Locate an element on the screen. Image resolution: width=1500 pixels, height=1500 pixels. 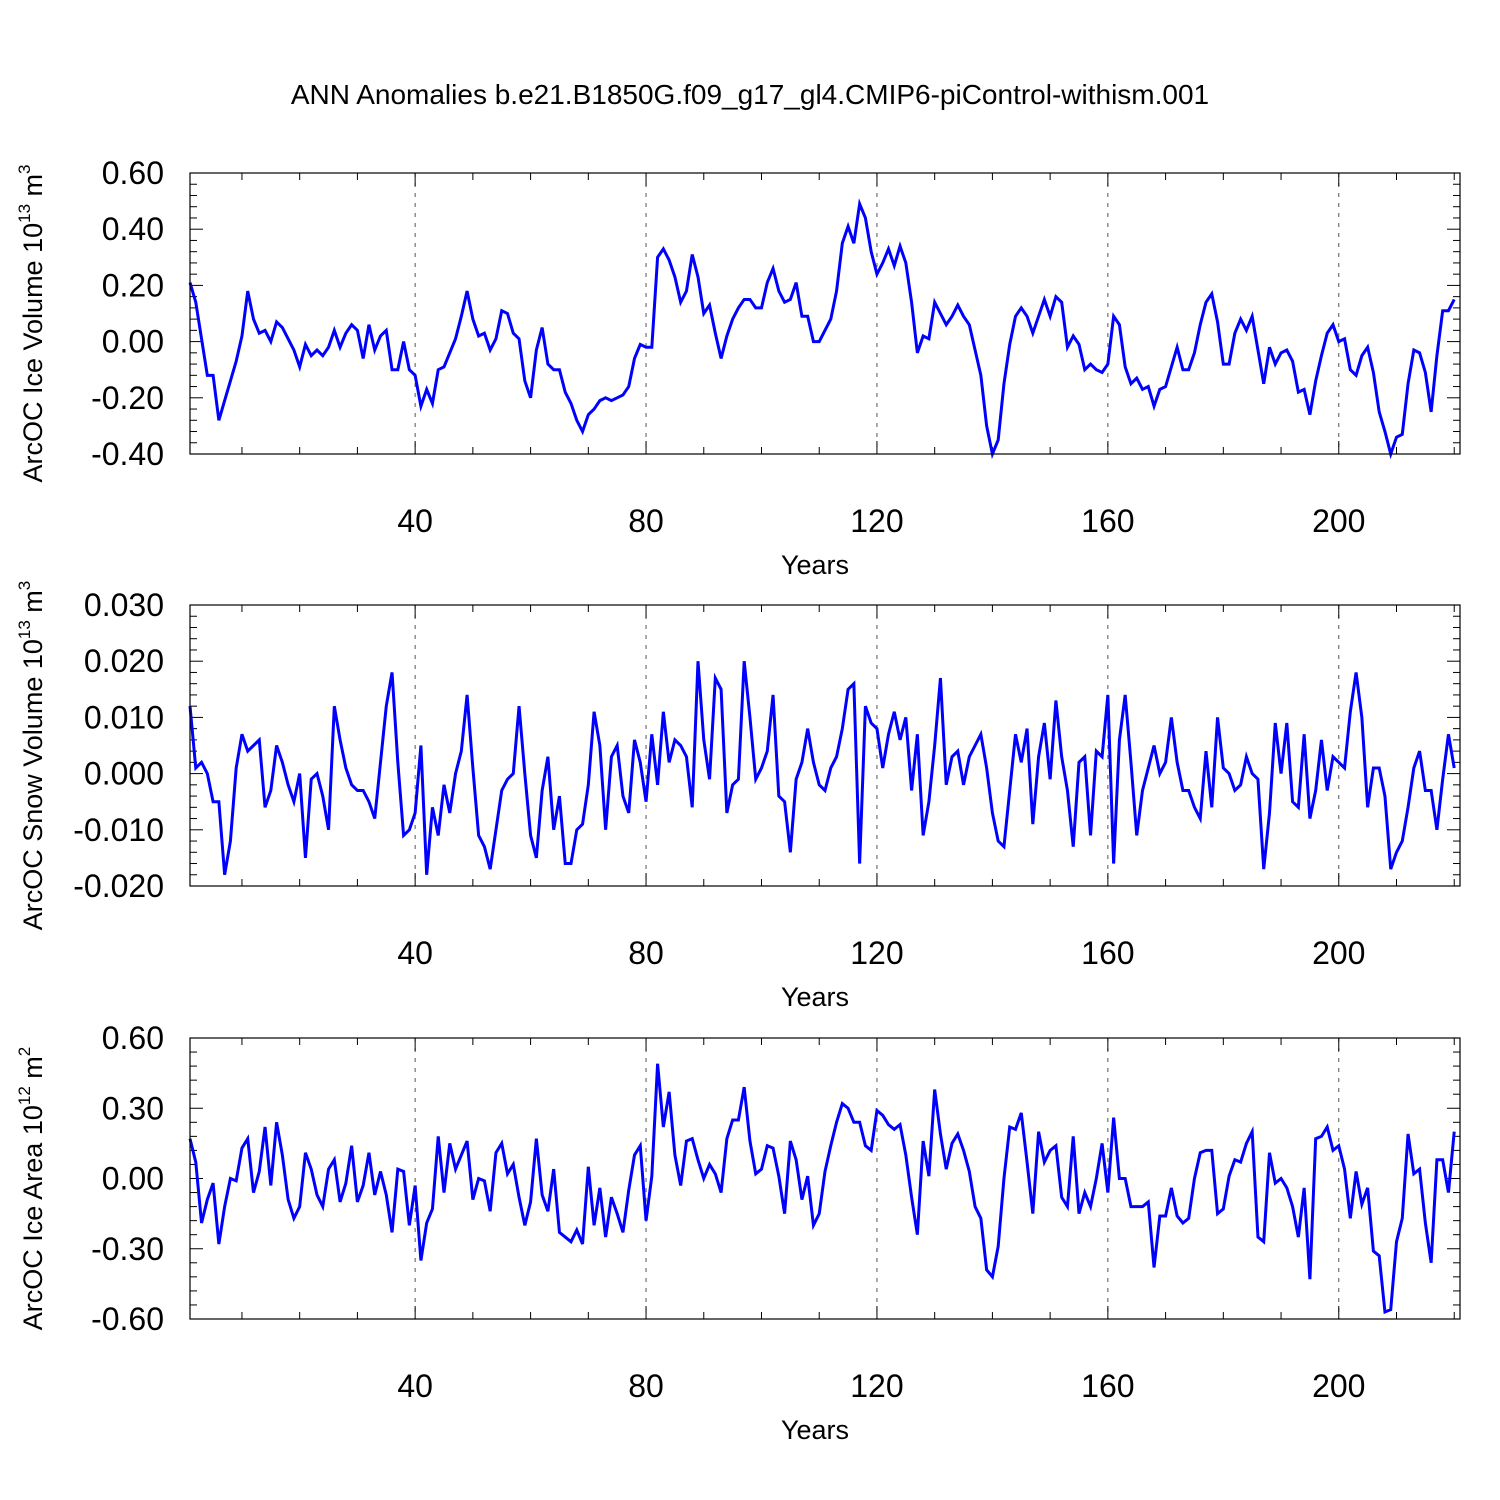
y-tick-label: -0.010 is located at coordinates (118, 830).